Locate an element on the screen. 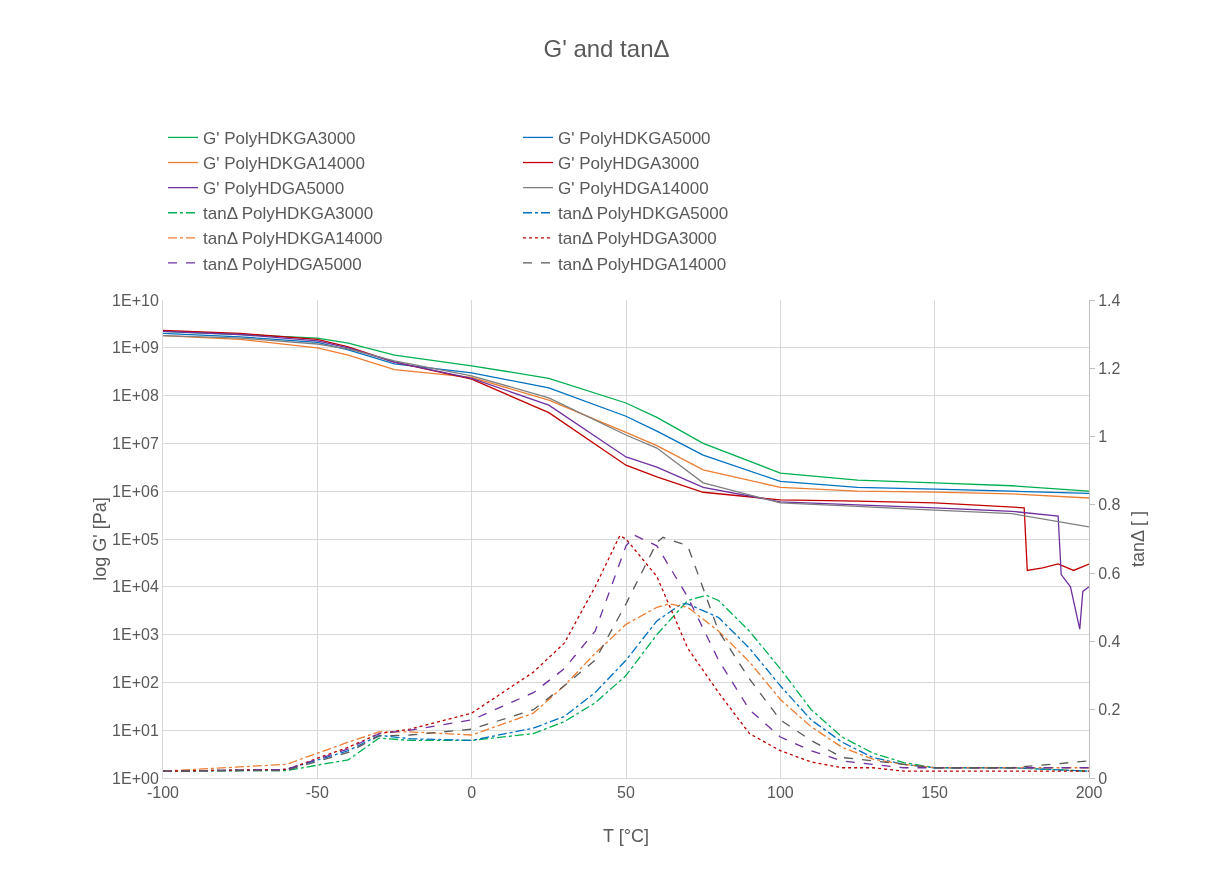 The width and height of the screenshot is (1213, 890). x-axis-title: T [°C] is located at coordinates (626, 836).